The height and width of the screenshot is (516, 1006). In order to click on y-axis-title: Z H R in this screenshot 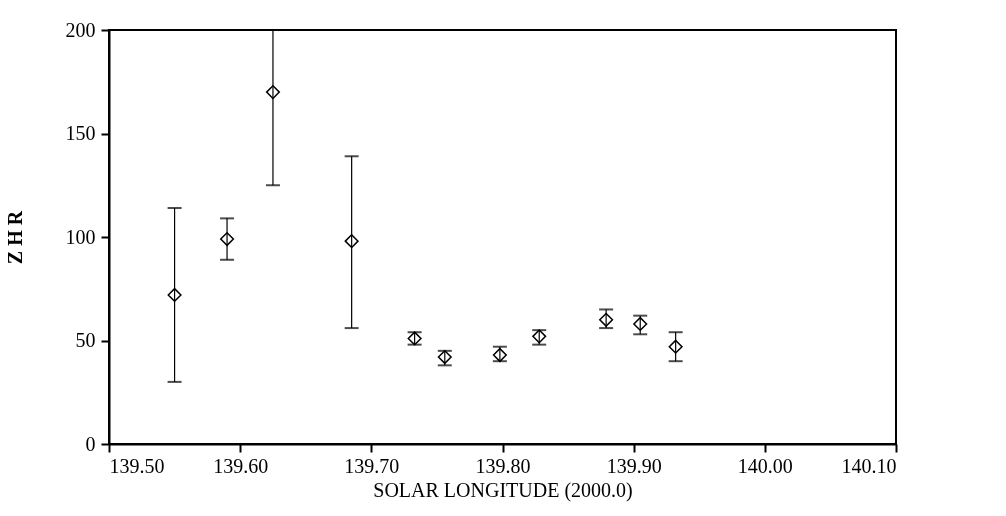, I will do `click(14, 237)`.